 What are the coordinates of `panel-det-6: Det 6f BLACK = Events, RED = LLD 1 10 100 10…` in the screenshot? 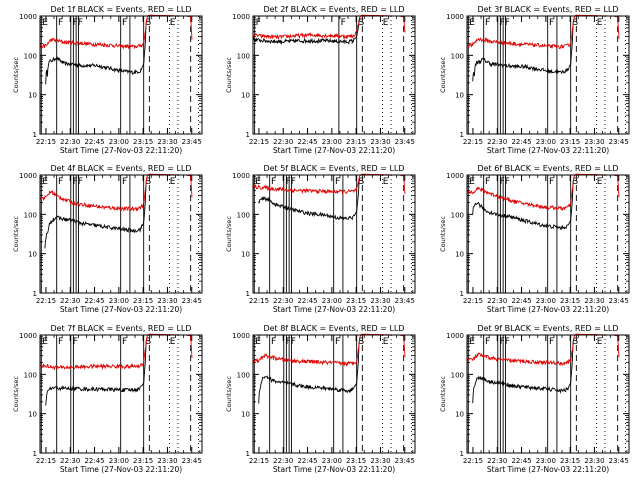 It's located at (534, 239).